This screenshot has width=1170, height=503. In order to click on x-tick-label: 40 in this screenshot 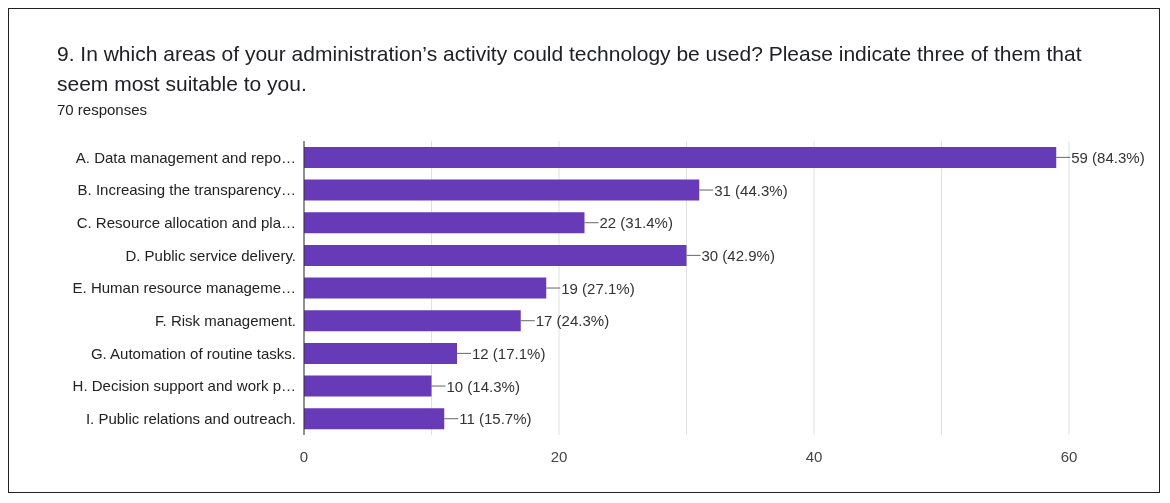, I will do `click(814, 456)`.